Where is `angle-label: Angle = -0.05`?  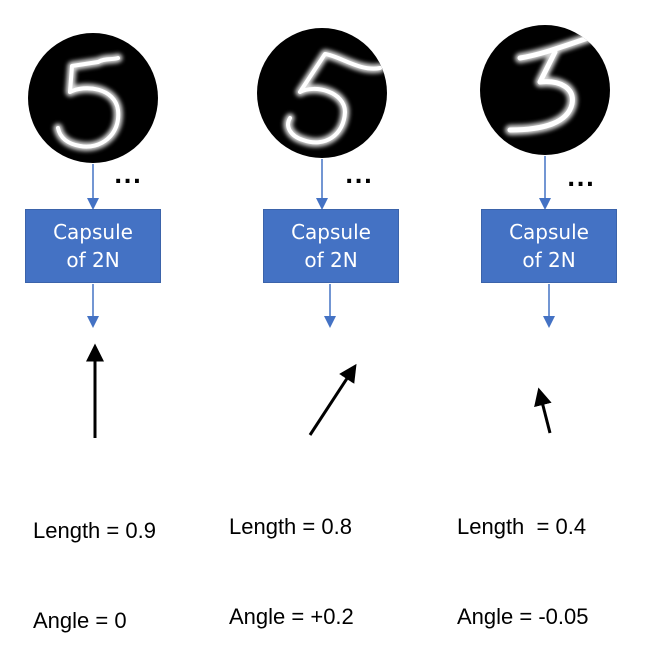 angle-label: Angle = -0.05 is located at coordinates (522, 617).